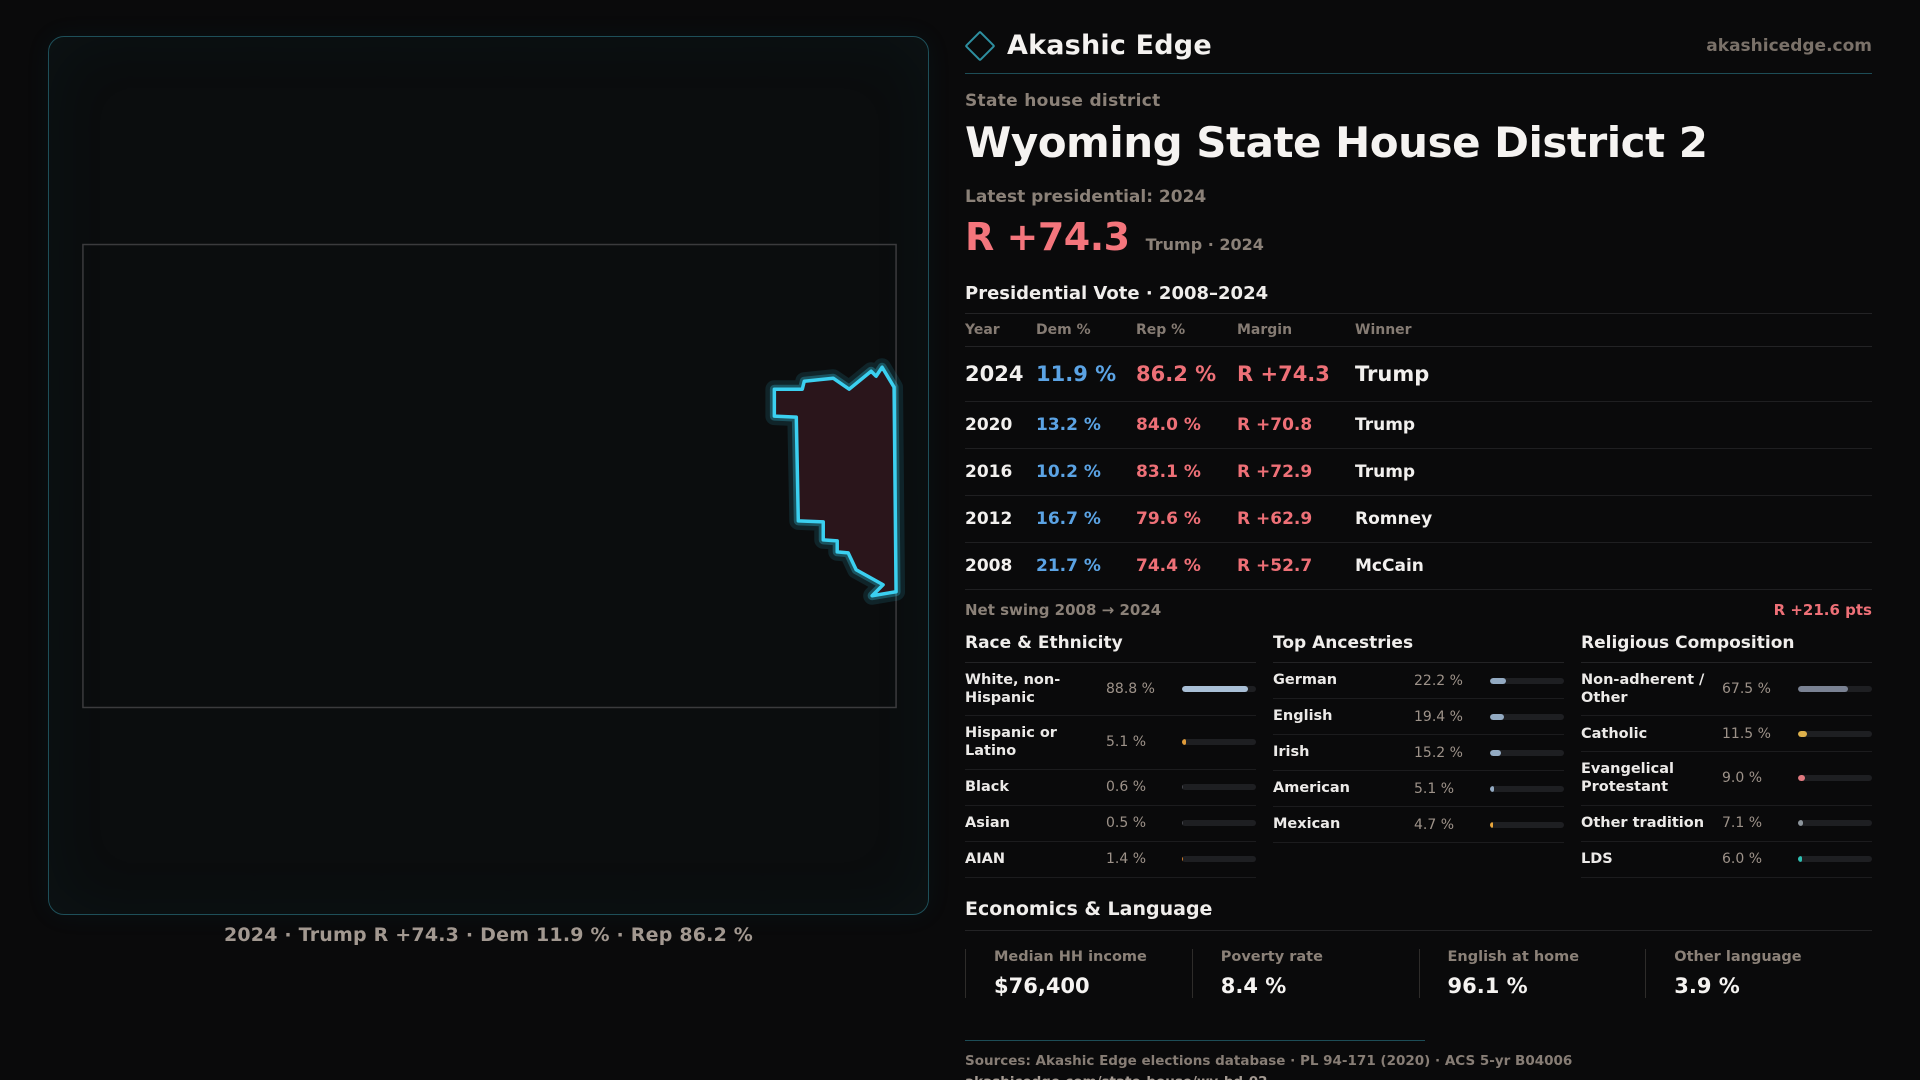 This screenshot has height=1080, width=1920. I want to click on table-row: 2020 13.2 % 84.0 % R +70.8 Trump, so click(1418, 425).